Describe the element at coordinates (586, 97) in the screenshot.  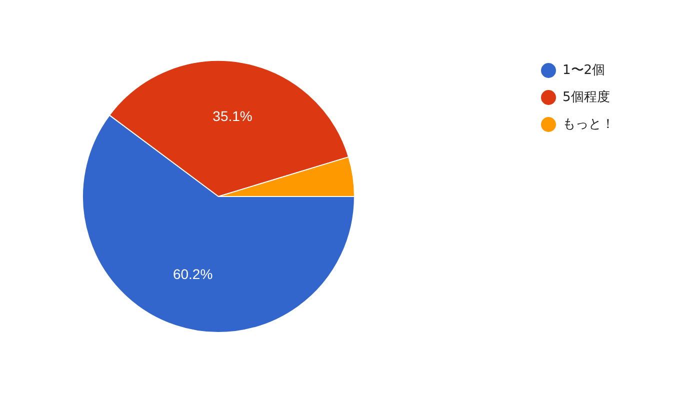
I see `legend-label: 5個程度` at that location.